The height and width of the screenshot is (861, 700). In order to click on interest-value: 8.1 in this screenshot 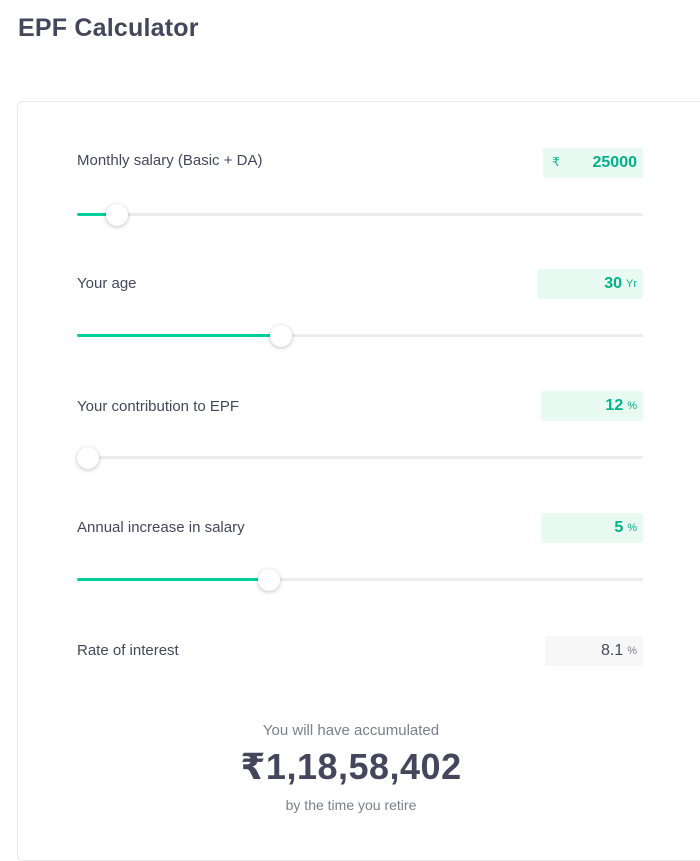, I will do `click(612, 650)`.